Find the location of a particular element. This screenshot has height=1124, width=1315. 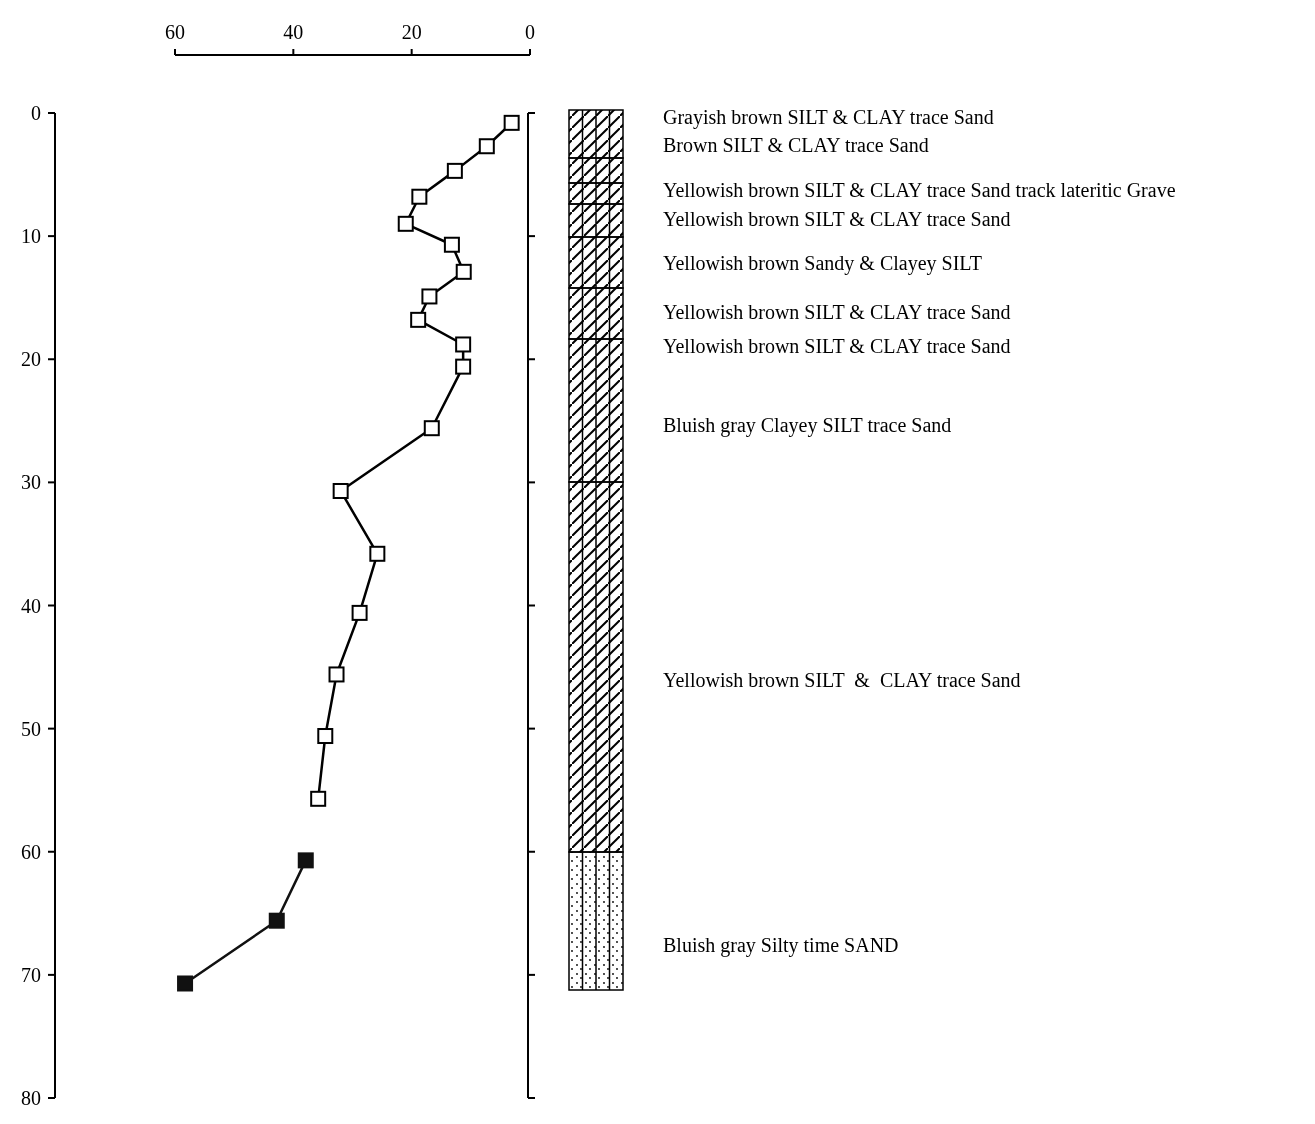

y-tick-label: 10 is located at coordinates (31, 236).